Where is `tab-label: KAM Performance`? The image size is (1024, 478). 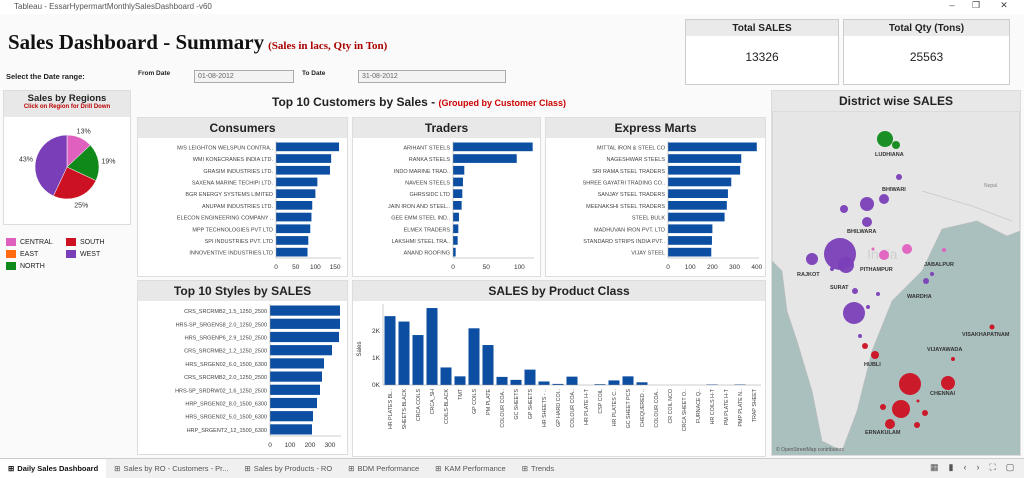 tab-label: KAM Performance is located at coordinates (475, 468).